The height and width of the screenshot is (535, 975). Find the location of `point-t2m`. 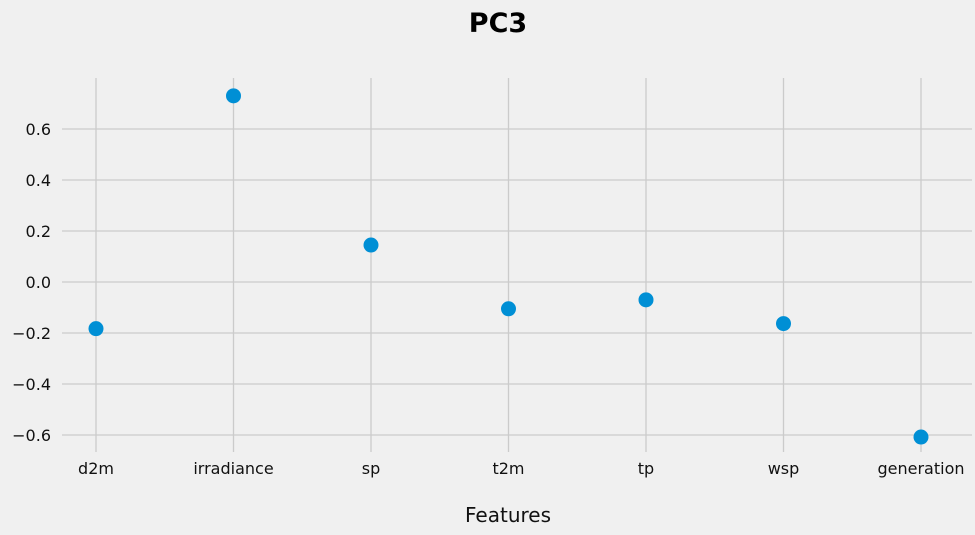

point-t2m is located at coordinates (508, 309).